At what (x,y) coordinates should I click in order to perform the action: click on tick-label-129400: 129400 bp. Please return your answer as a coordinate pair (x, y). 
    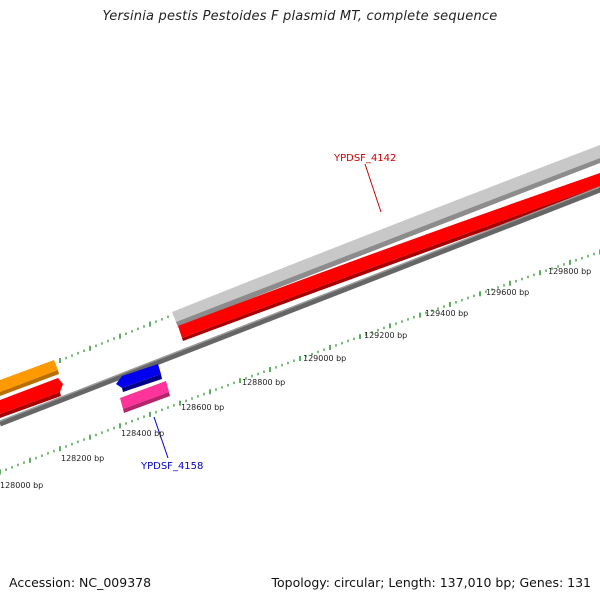
    Looking at the image, I should click on (446, 313).